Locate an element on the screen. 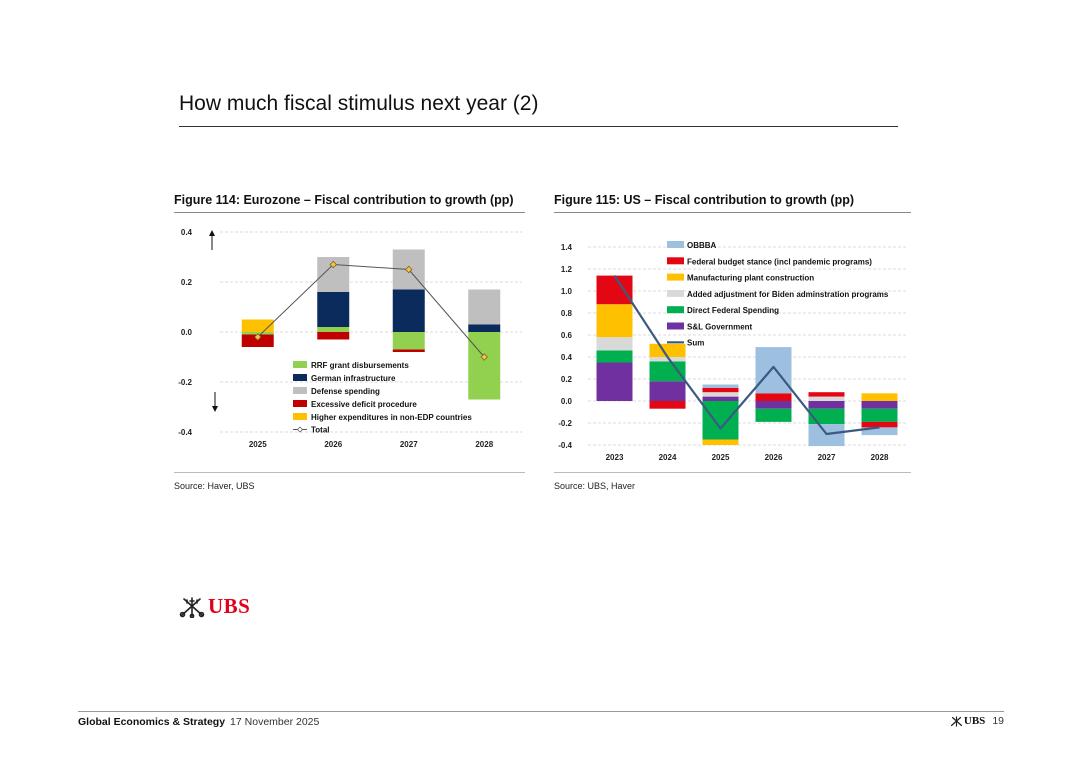 The height and width of the screenshot is (763, 1080). footer-divider is located at coordinates (541, 711).